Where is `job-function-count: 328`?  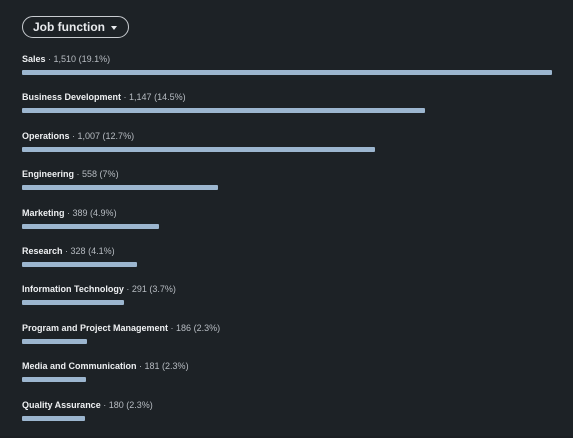
job-function-count: 328 is located at coordinates (78, 250).